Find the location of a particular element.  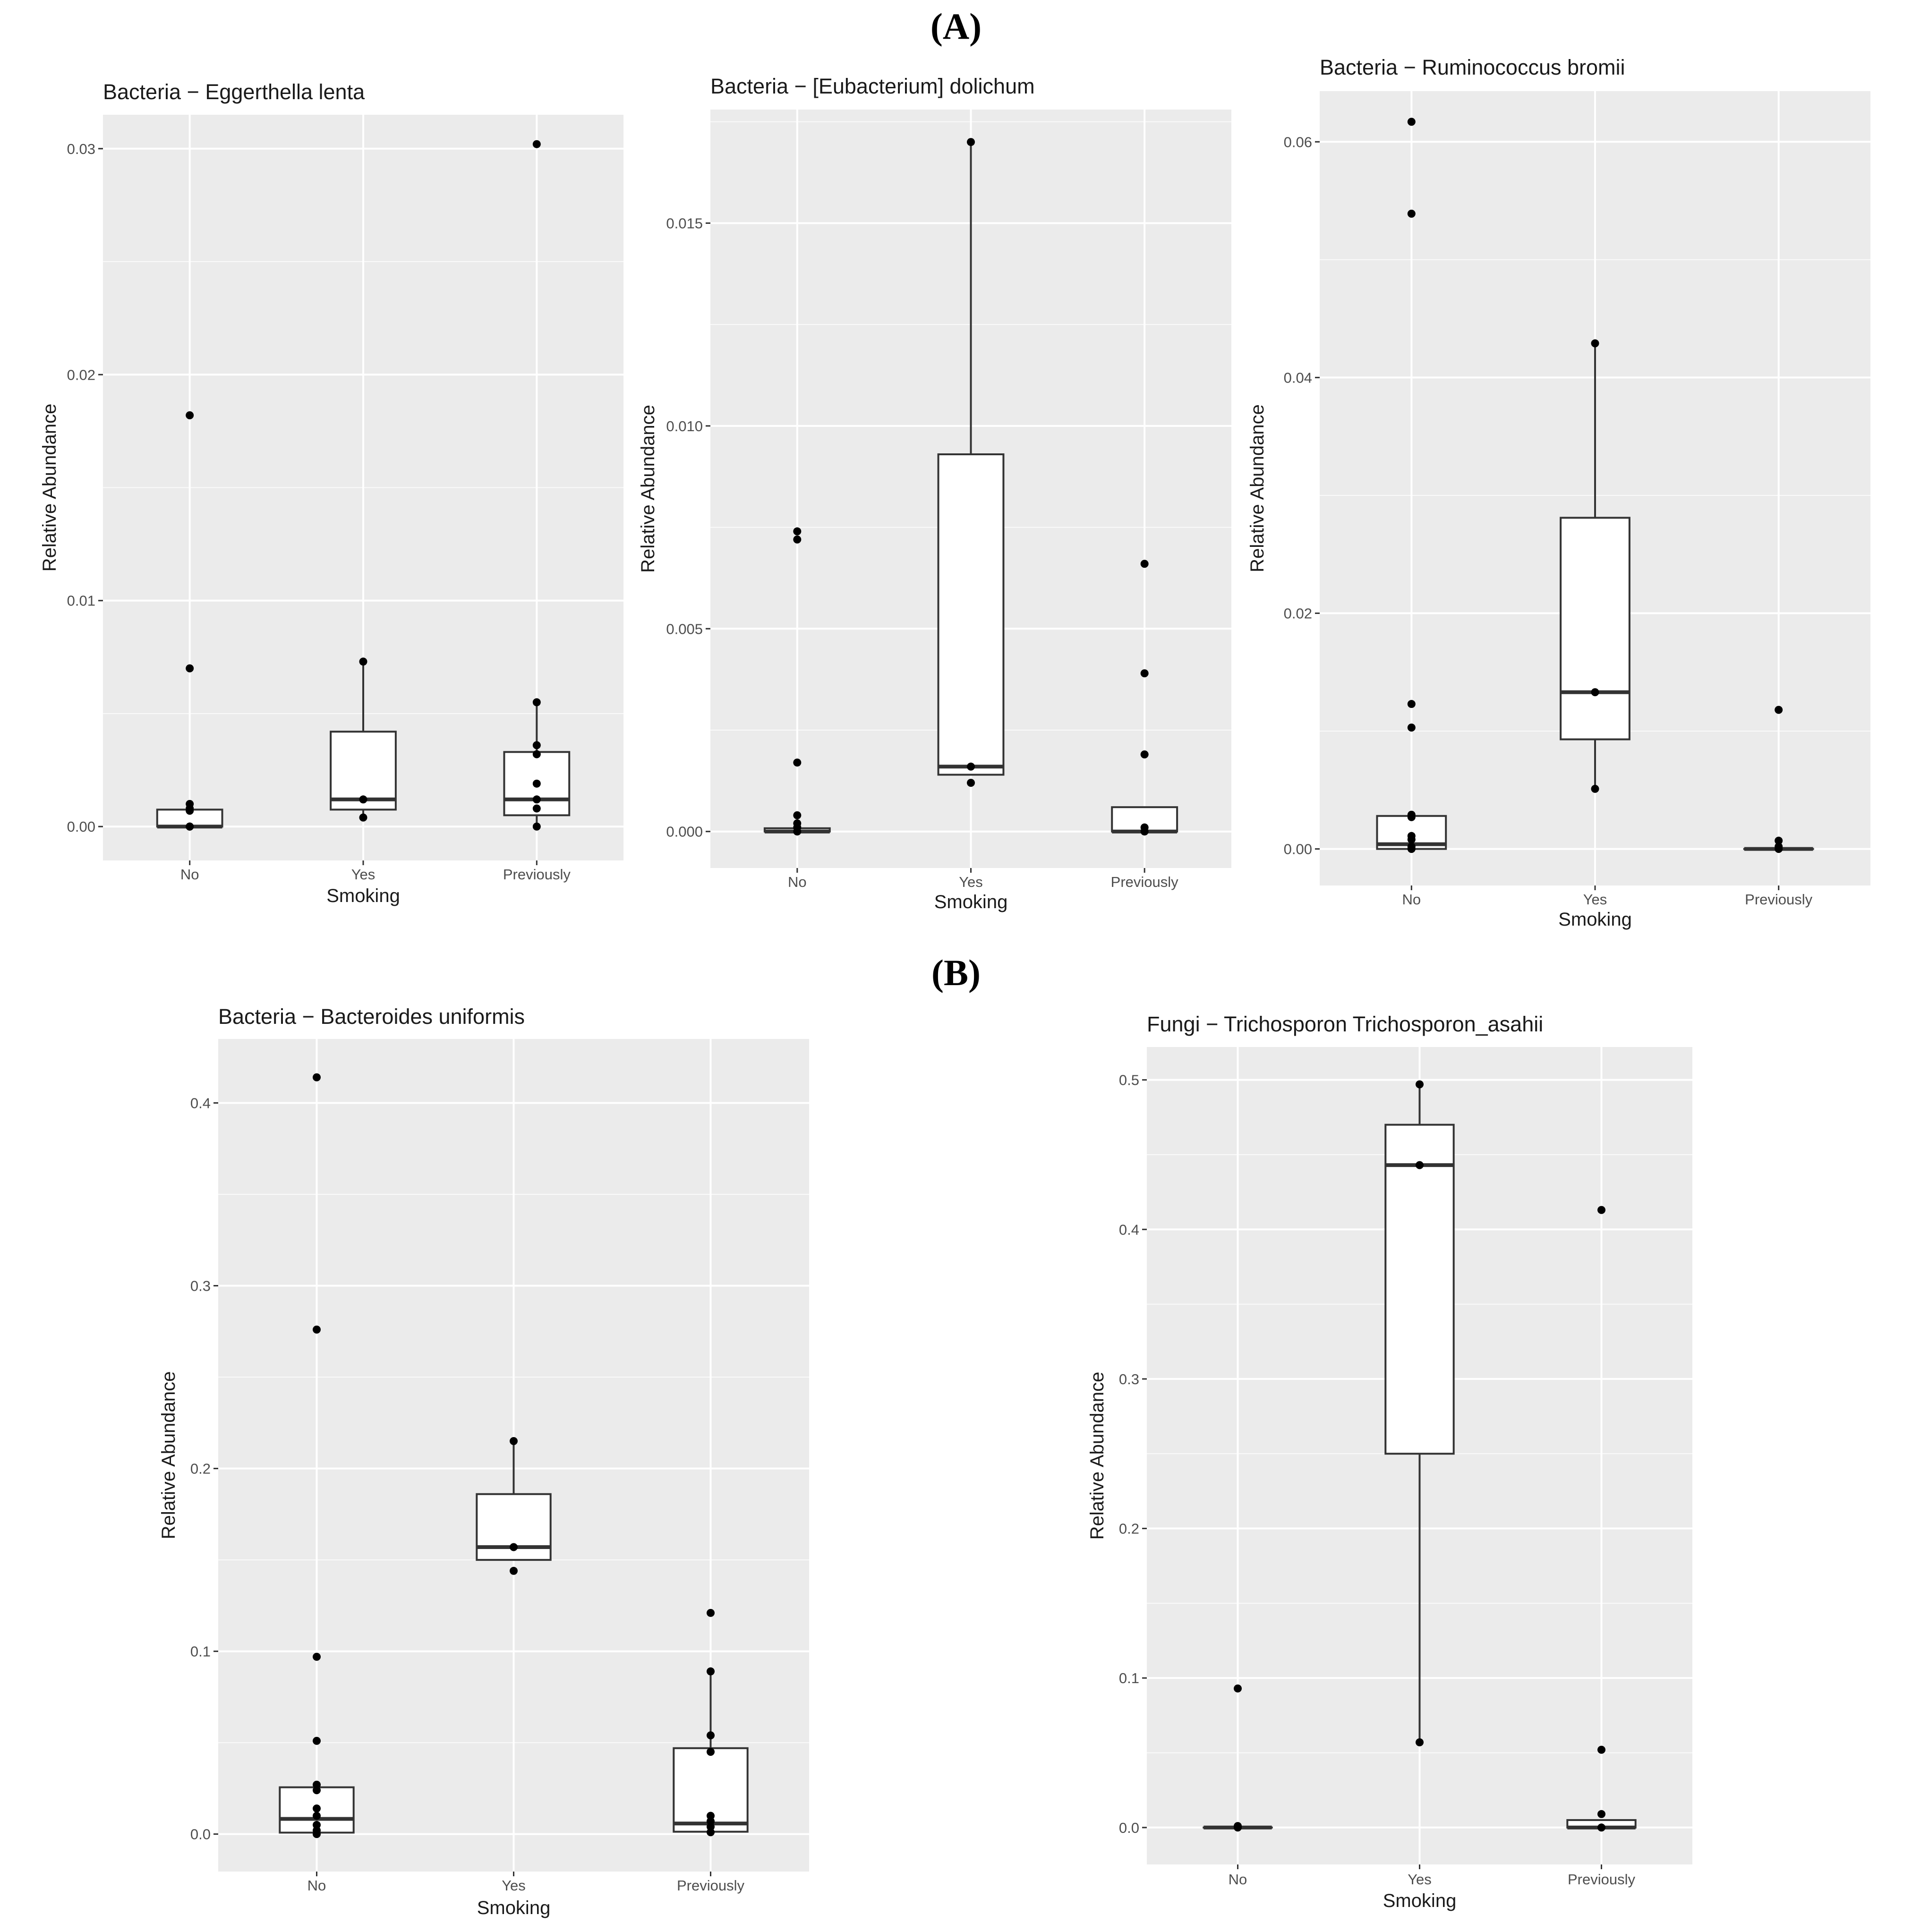

iqr-box is located at coordinates (971, 614).